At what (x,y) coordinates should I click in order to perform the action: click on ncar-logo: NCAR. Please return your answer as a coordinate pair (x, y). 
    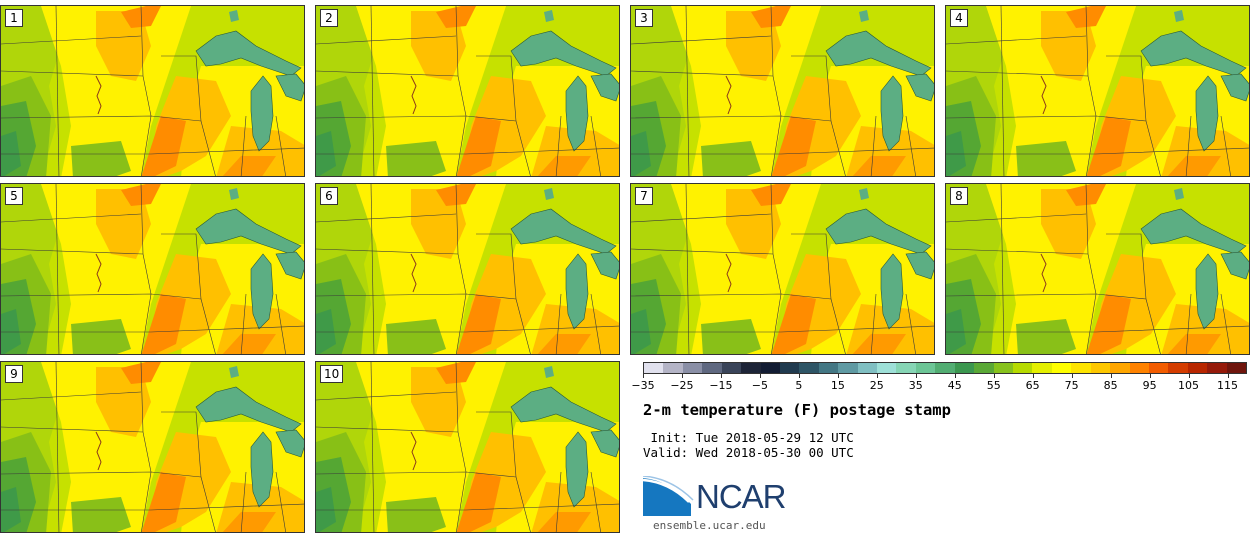
    Looking at the image, I should click on (717, 496).